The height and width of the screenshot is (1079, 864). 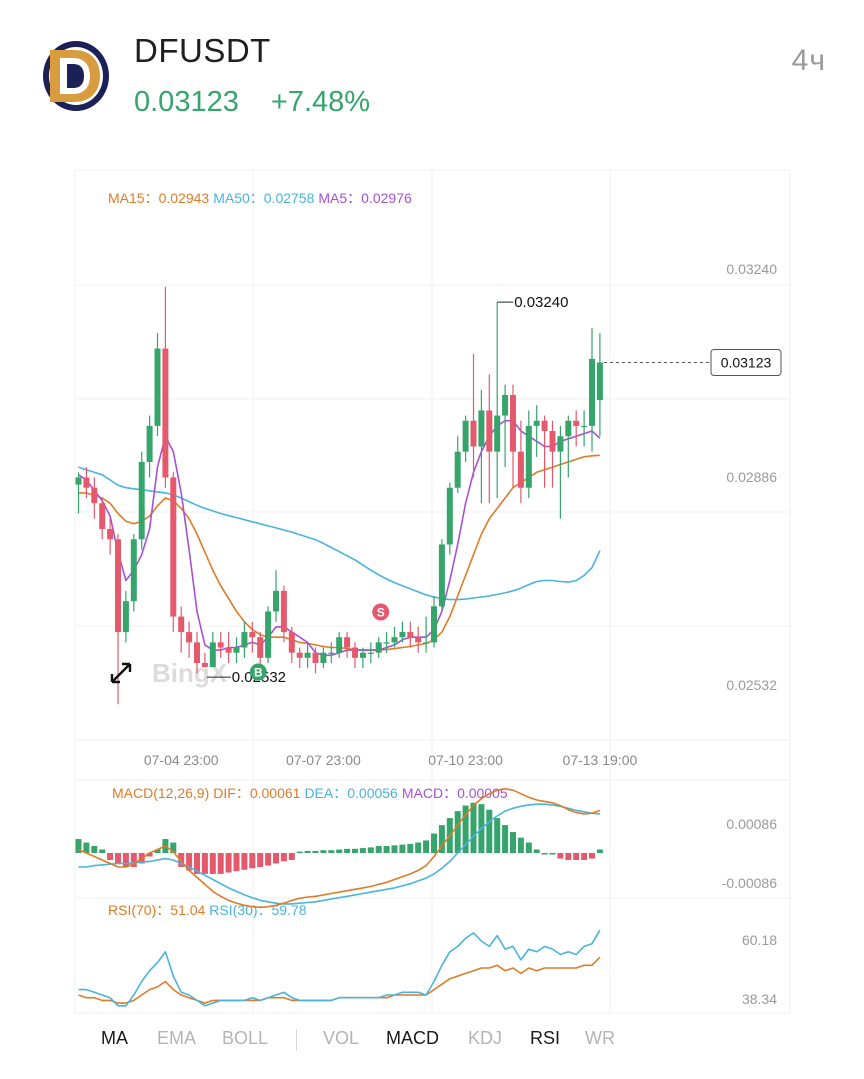 What do you see at coordinates (751, 477) in the screenshot?
I see `y-tick-label: 0.02886` at bounding box center [751, 477].